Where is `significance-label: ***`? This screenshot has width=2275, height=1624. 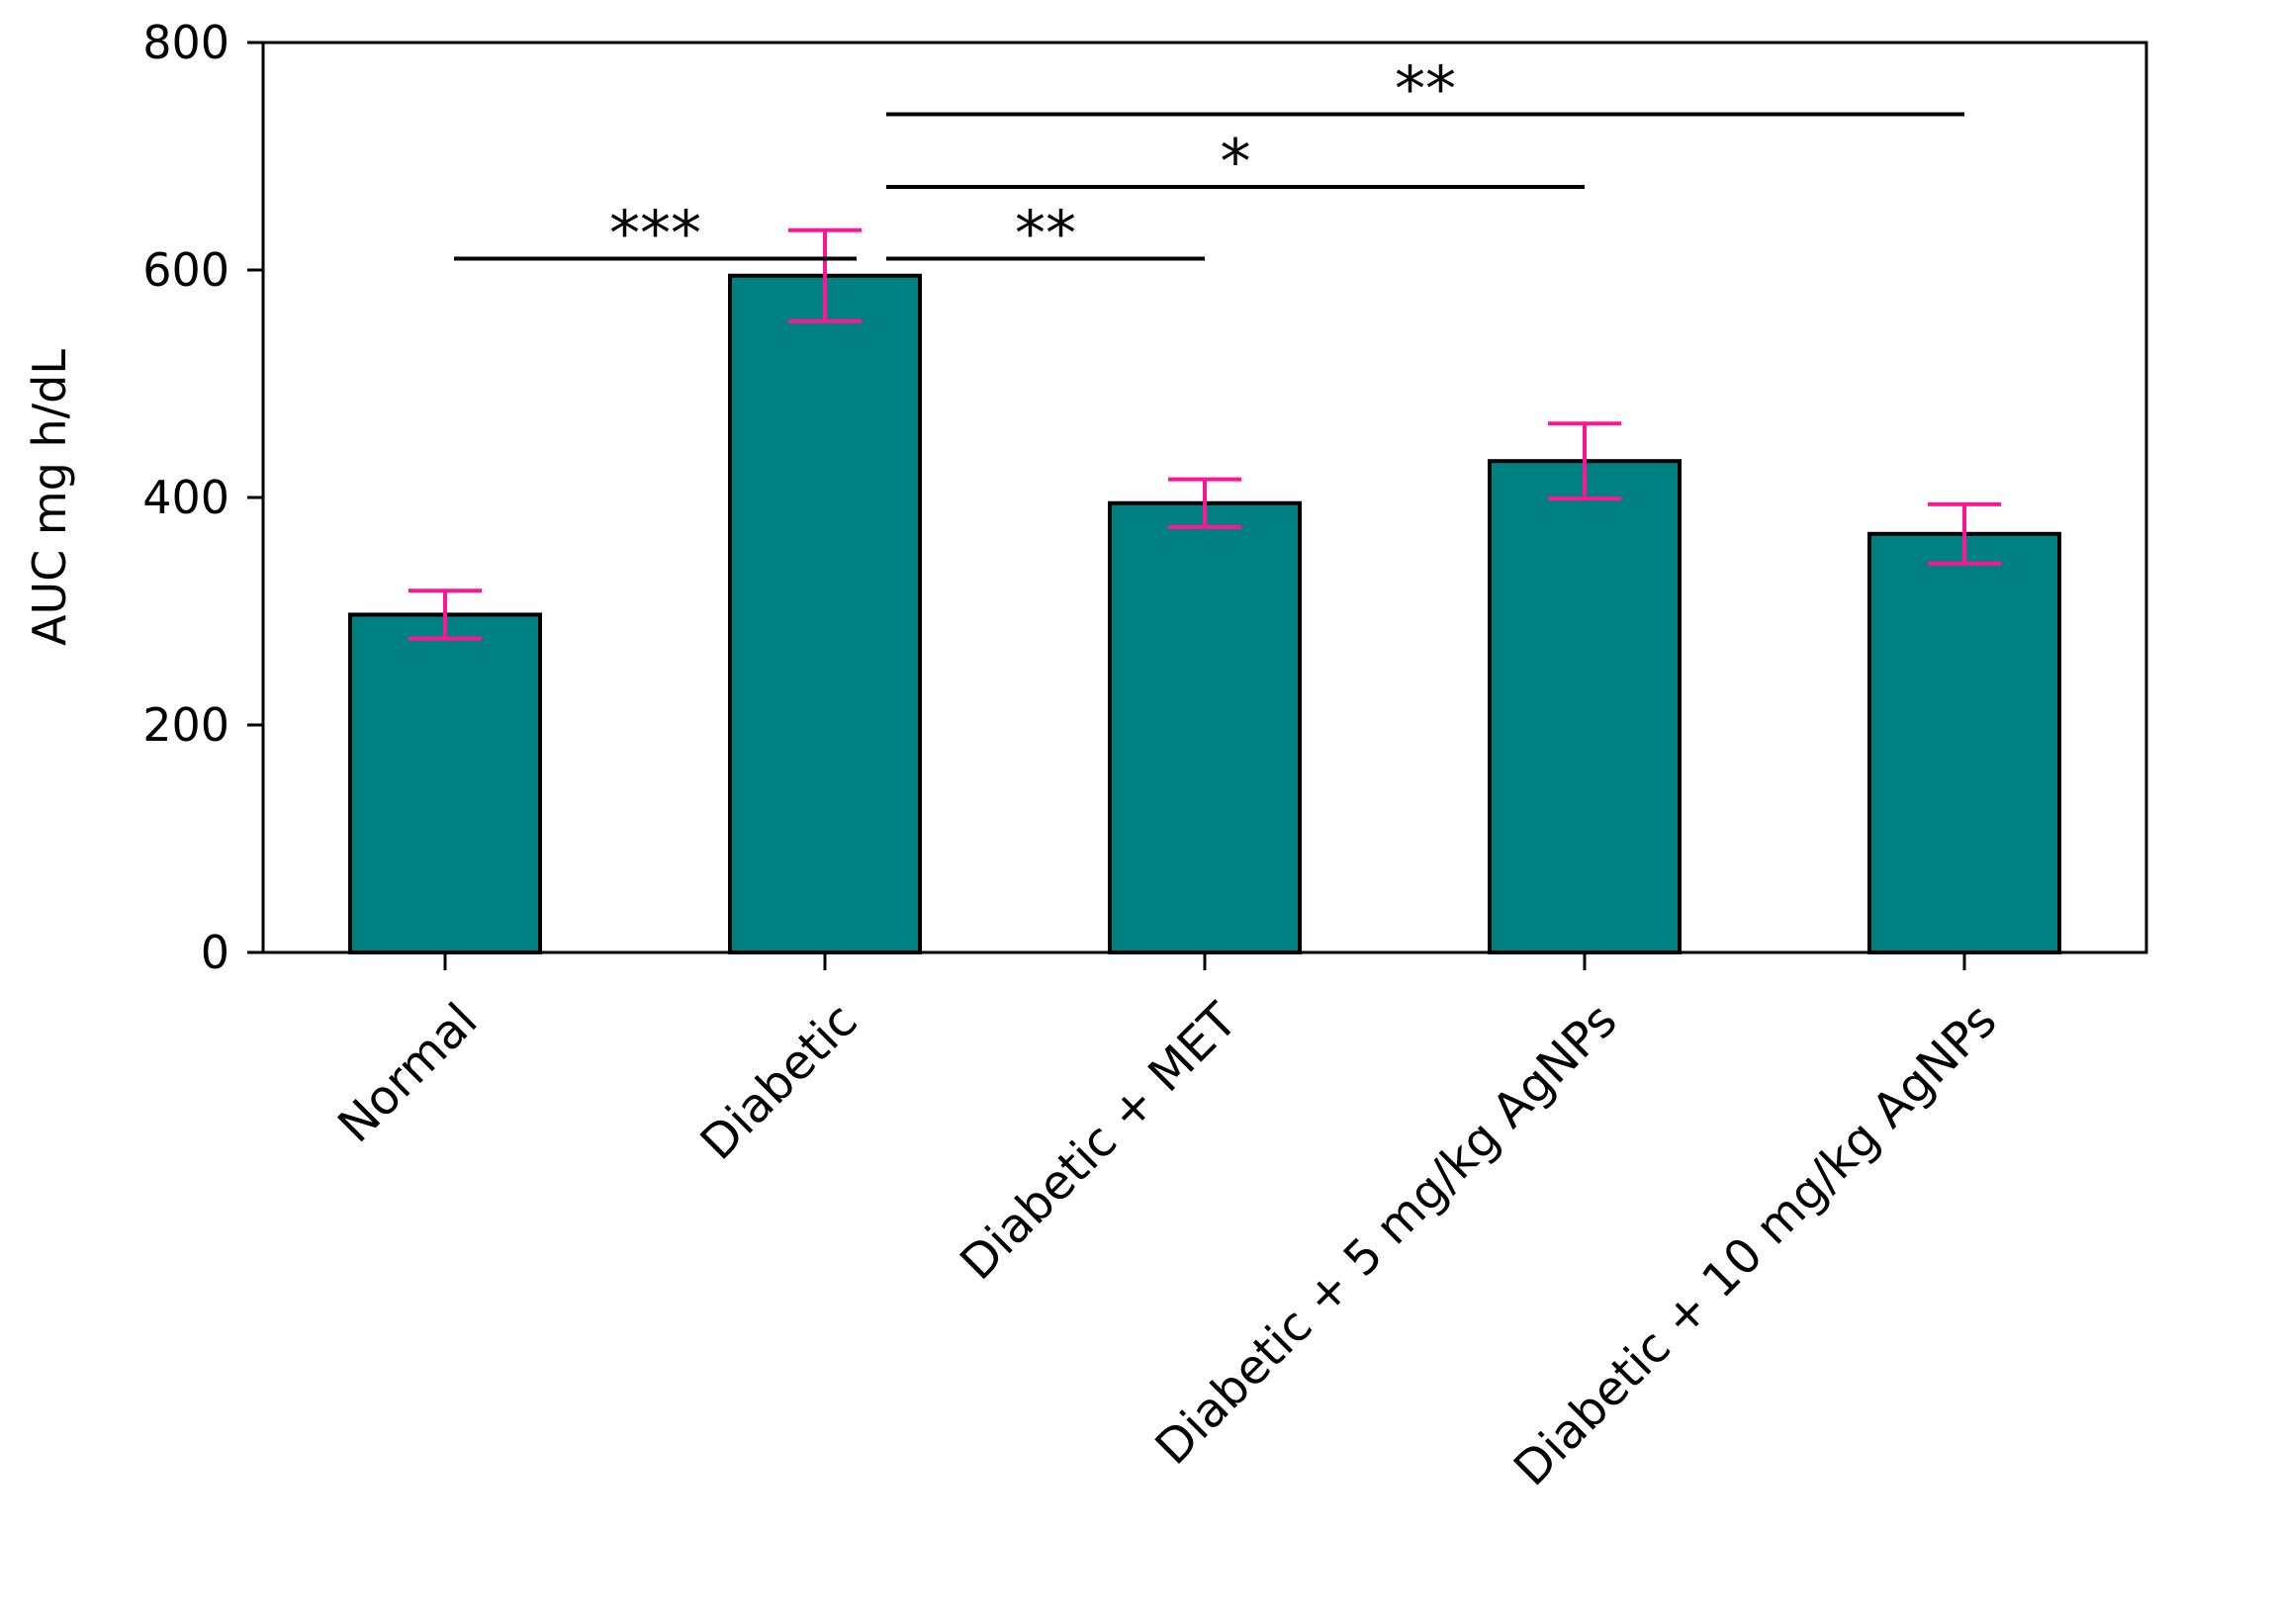
significance-label: *** is located at coordinates (655, 234).